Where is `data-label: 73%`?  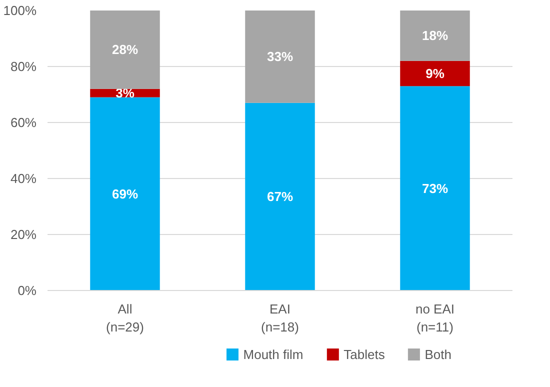 data-label: 73% is located at coordinates (435, 188).